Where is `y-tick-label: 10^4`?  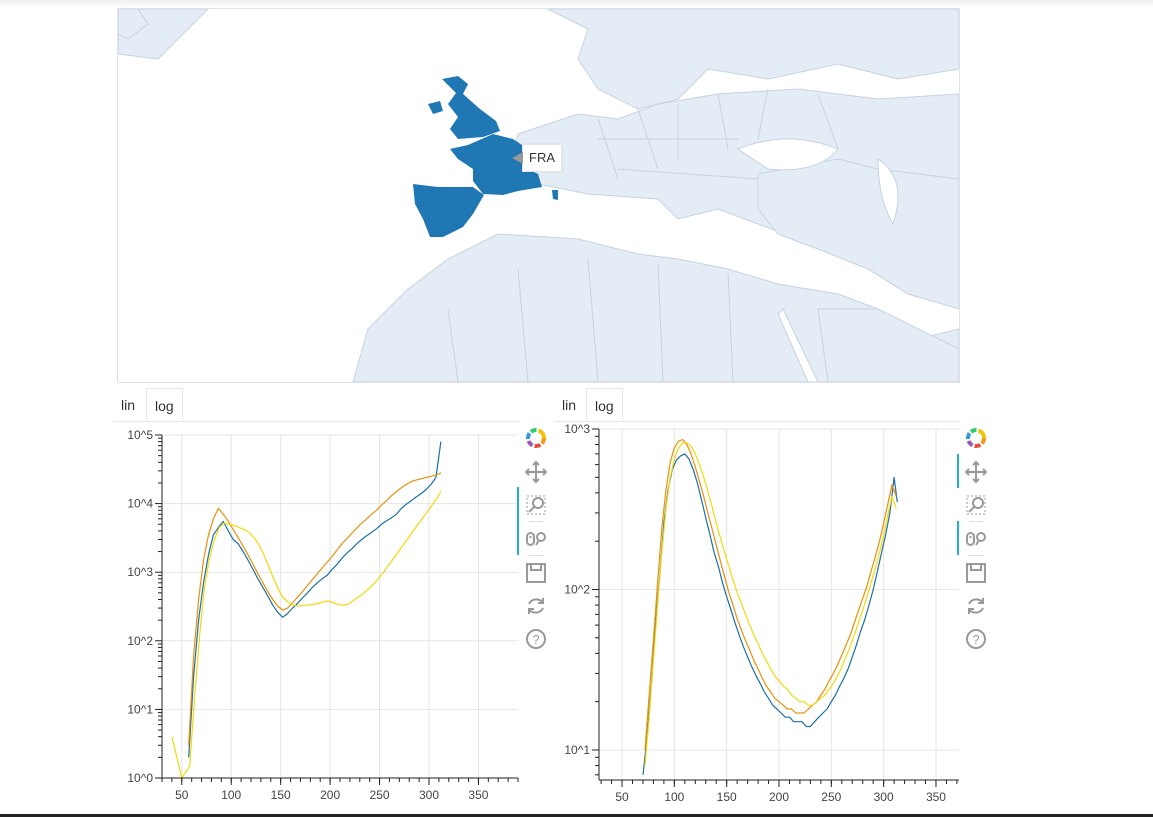 y-tick-label: 10^4 is located at coordinates (140, 504).